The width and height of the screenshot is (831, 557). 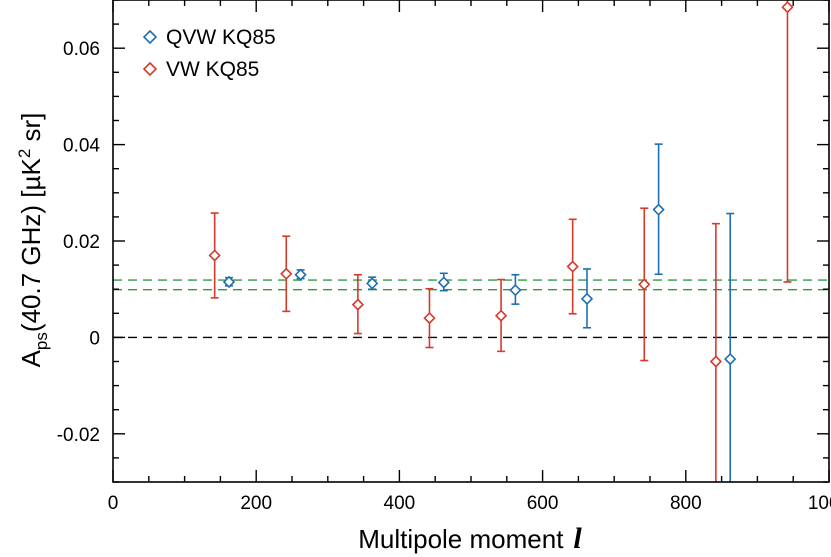 I want to click on legend: QVW KQ85 VW KQ85, so click(x=209, y=53).